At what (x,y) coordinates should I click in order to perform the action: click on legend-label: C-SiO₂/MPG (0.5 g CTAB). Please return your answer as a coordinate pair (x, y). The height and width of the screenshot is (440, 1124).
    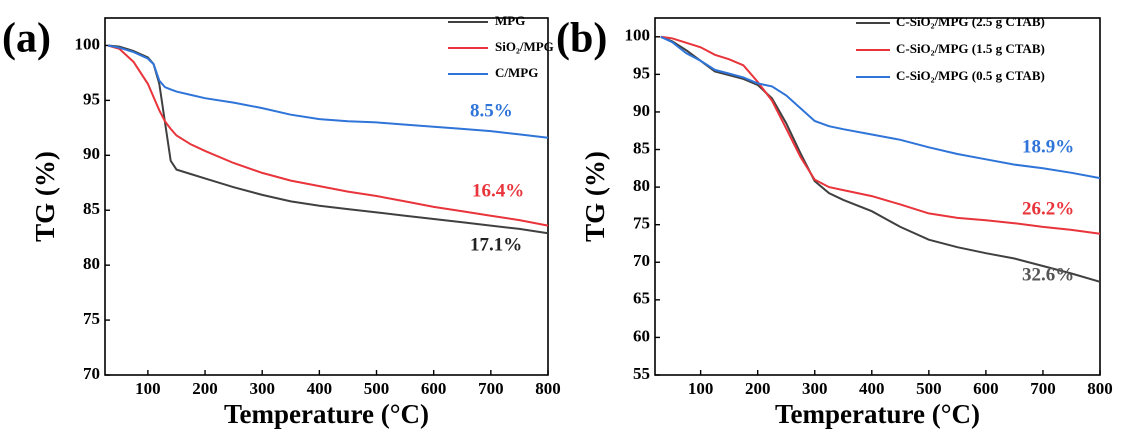
    Looking at the image, I should click on (970, 75).